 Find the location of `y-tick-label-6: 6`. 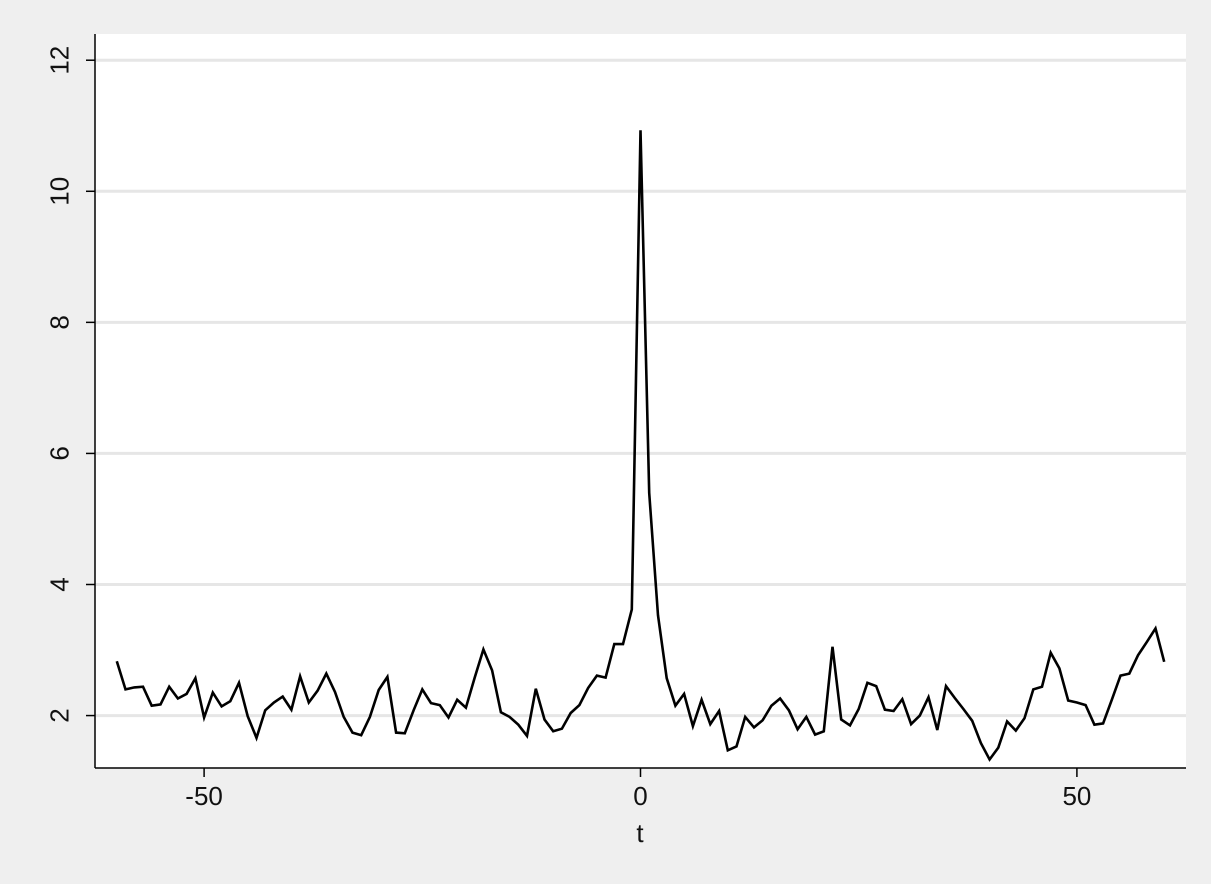

y-tick-label-6: 6 is located at coordinates (59, 453).